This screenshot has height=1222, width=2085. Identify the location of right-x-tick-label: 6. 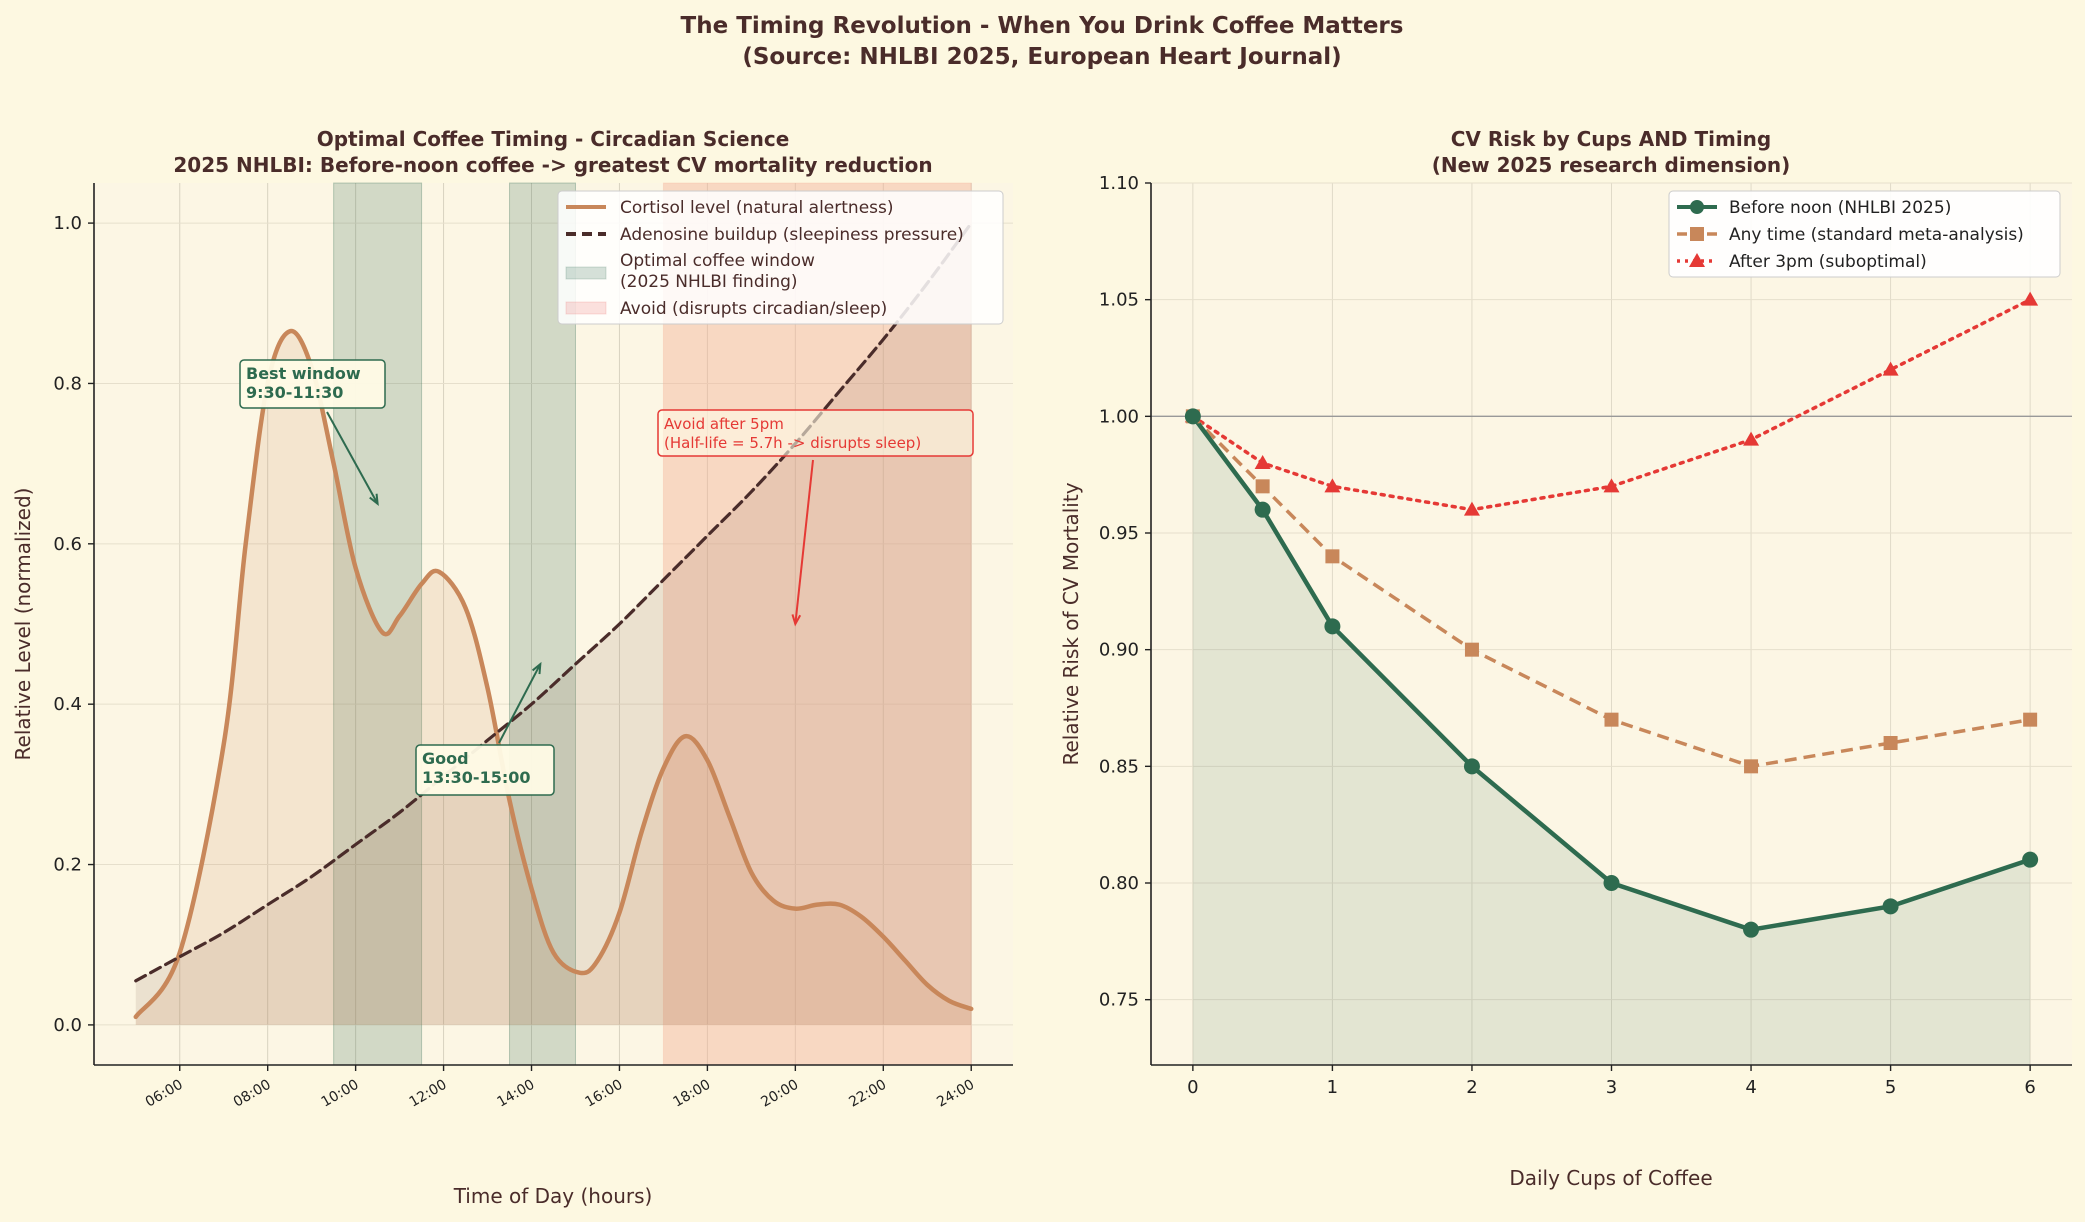
(2029, 1087).